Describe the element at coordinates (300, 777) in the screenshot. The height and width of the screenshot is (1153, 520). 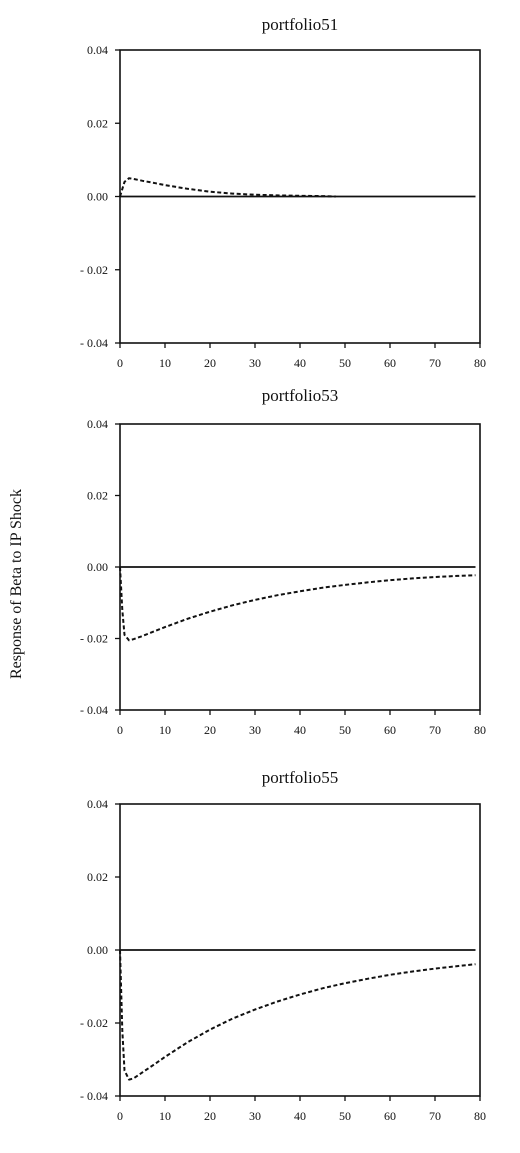
I see `panel-title: portfolio55` at that location.